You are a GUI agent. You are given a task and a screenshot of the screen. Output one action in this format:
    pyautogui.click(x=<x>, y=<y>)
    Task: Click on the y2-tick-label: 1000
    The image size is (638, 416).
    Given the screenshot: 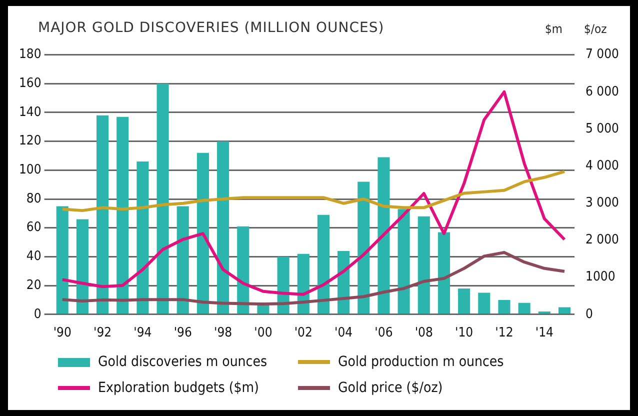 What is the action you would take?
    pyautogui.click(x=601, y=277)
    